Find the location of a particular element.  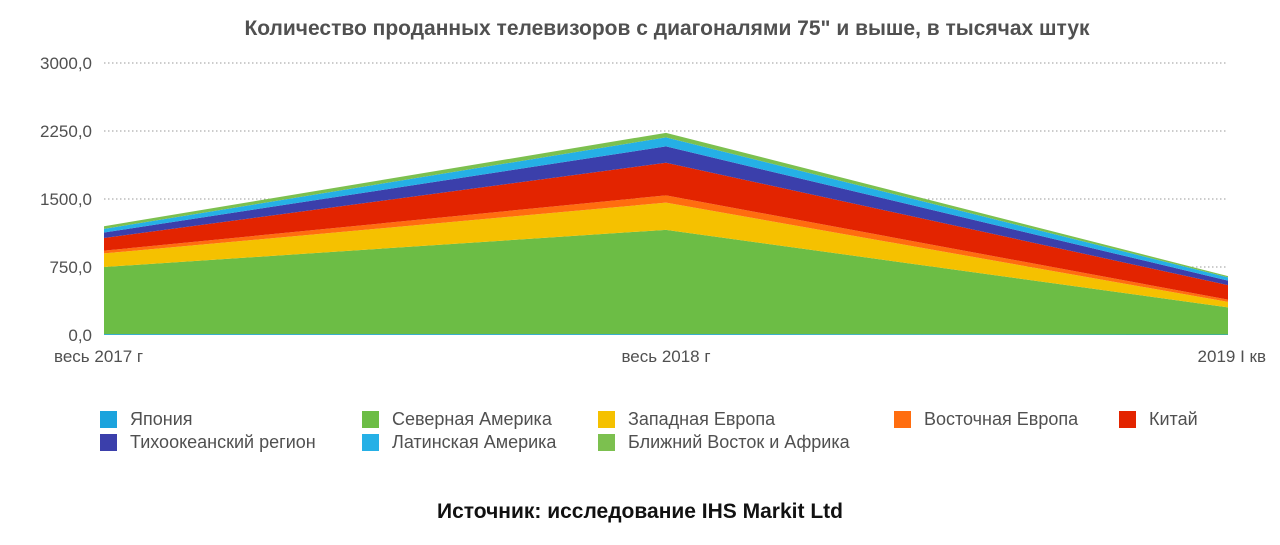

legend-label: Япония is located at coordinates (161, 419).